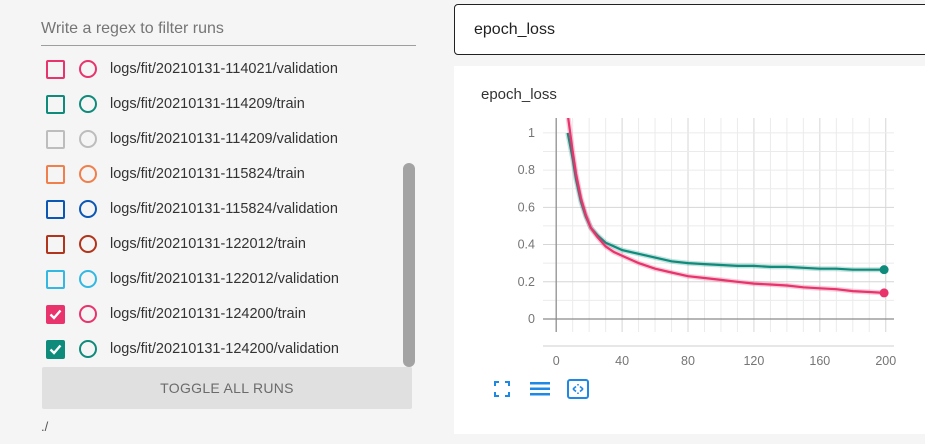 This screenshot has height=444, width=925. What do you see at coordinates (409, 265) in the screenshot?
I see `run-list-scrollbar` at bounding box center [409, 265].